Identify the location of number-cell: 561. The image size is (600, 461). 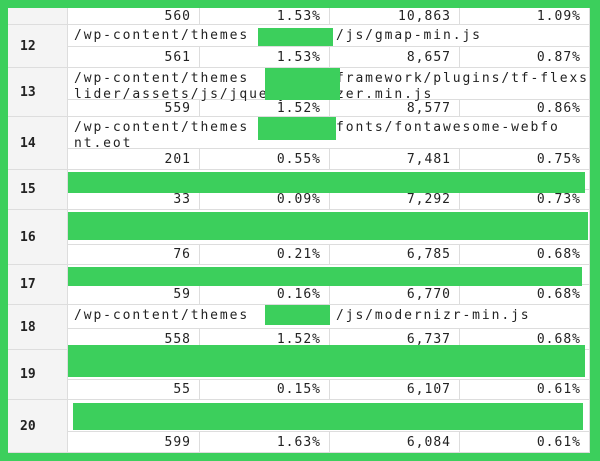
(134, 57).